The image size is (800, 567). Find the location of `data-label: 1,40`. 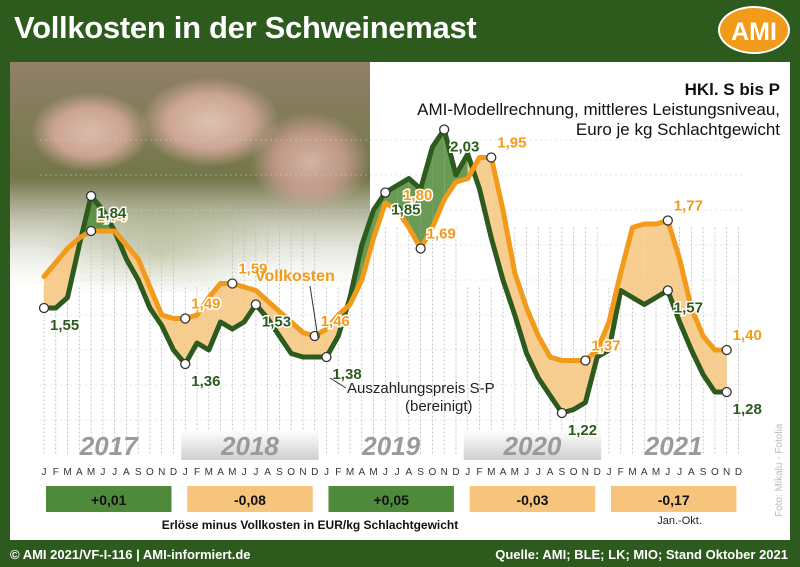

data-label: 1,40 is located at coordinates (747, 335).